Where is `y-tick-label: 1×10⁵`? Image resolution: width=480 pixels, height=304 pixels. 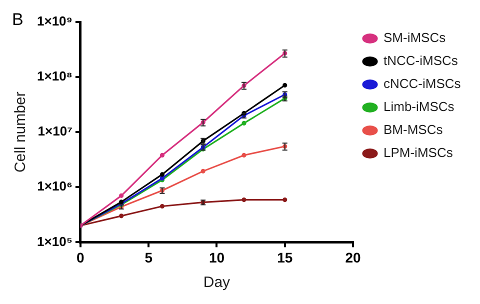 y-tick-label: 1×10⁵ is located at coordinates (54, 241).